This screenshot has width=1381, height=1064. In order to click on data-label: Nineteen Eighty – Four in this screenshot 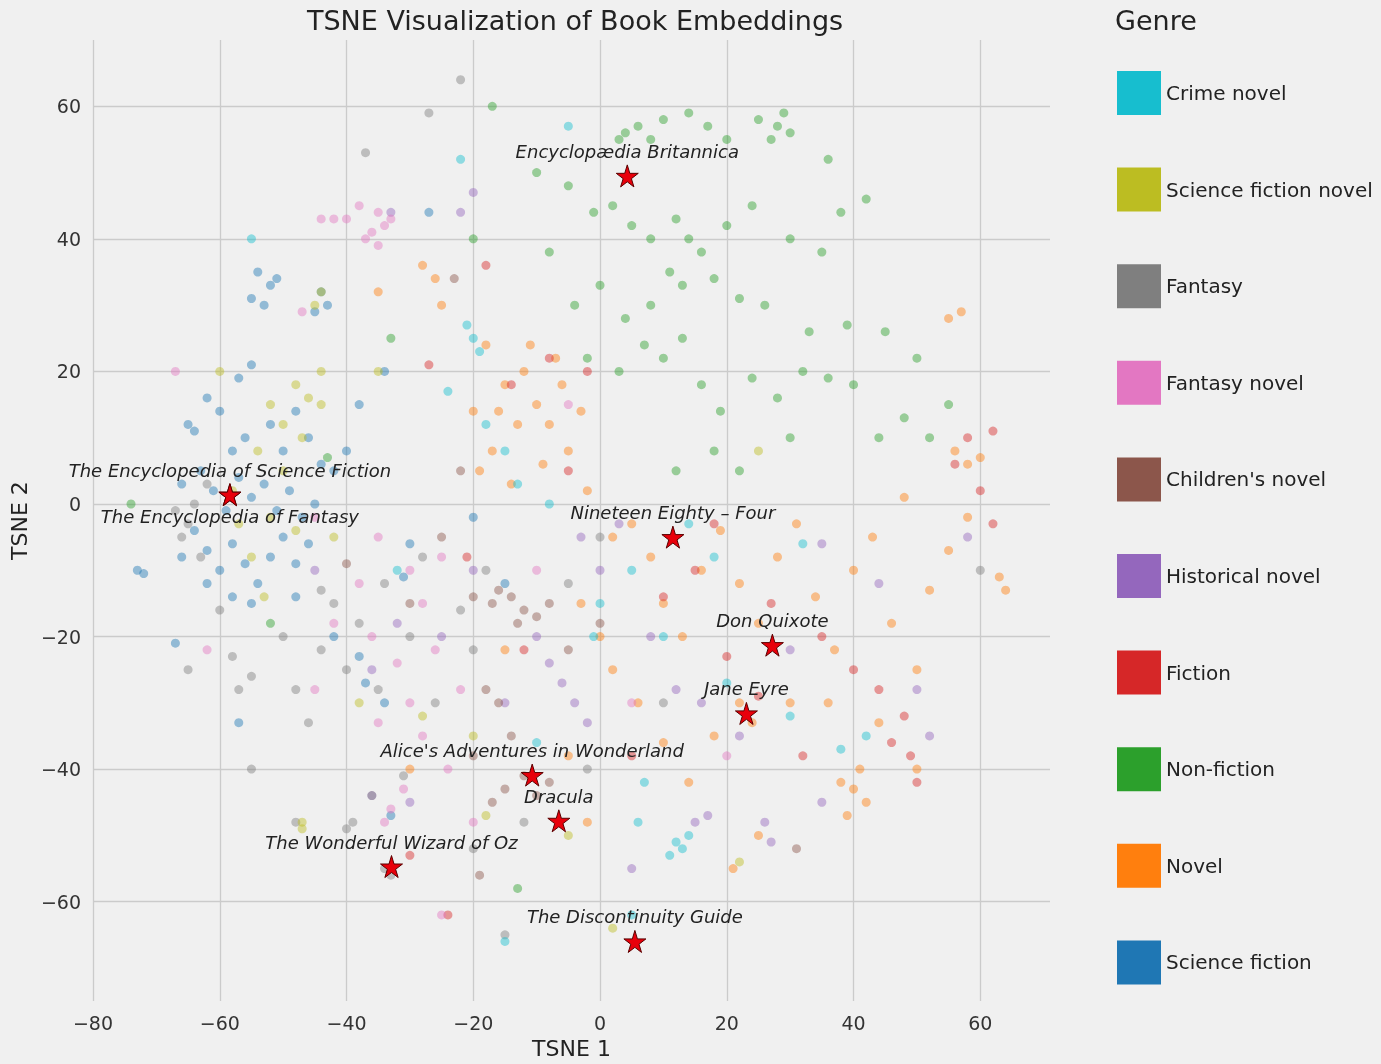, I will do `click(673, 513)`.